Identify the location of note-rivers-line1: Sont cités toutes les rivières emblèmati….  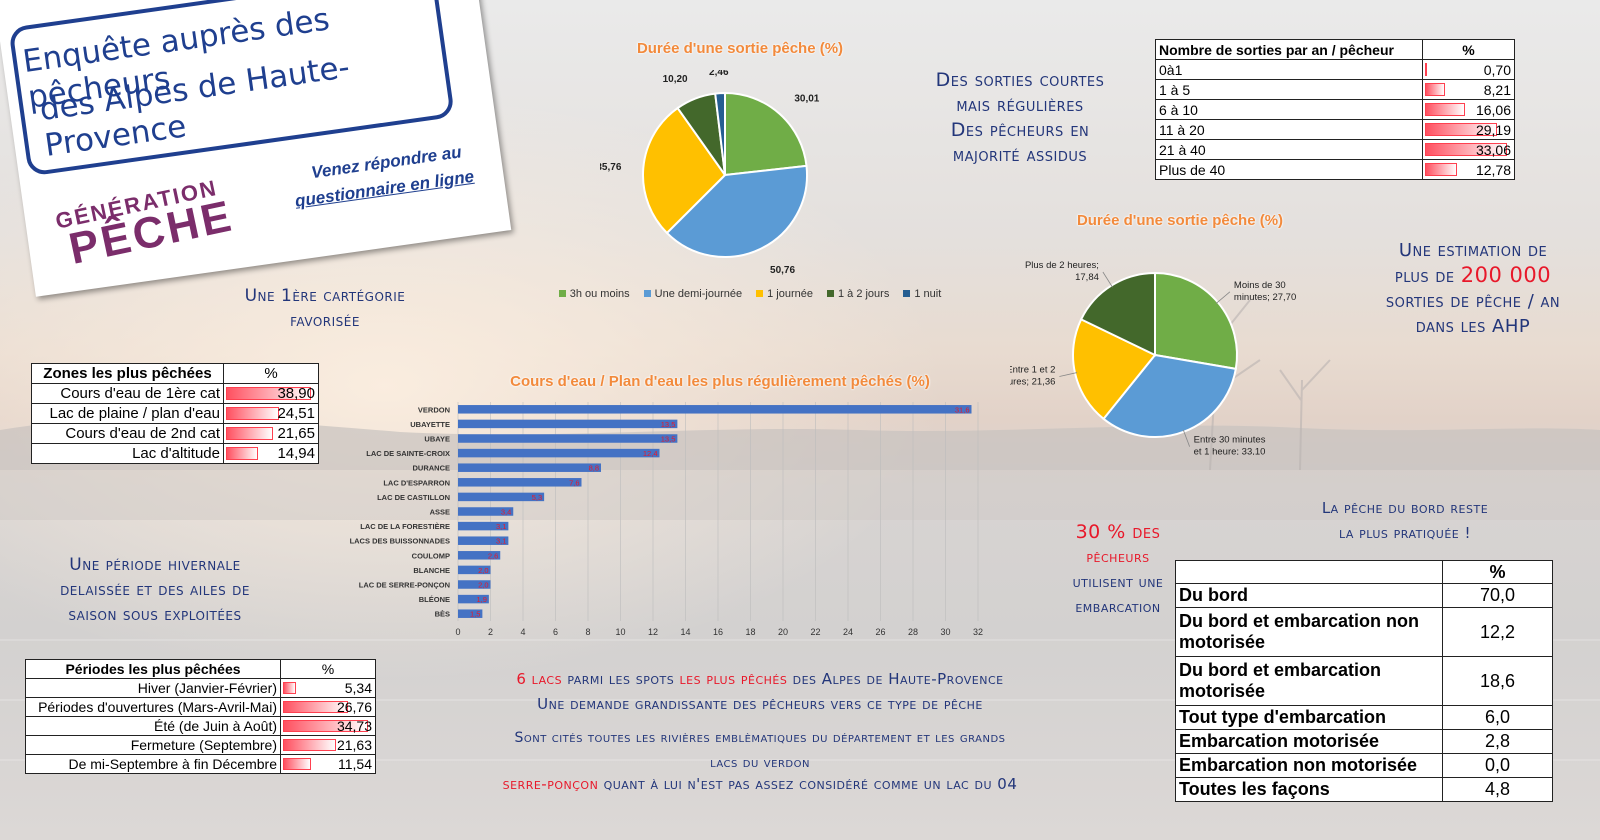
(760, 738).